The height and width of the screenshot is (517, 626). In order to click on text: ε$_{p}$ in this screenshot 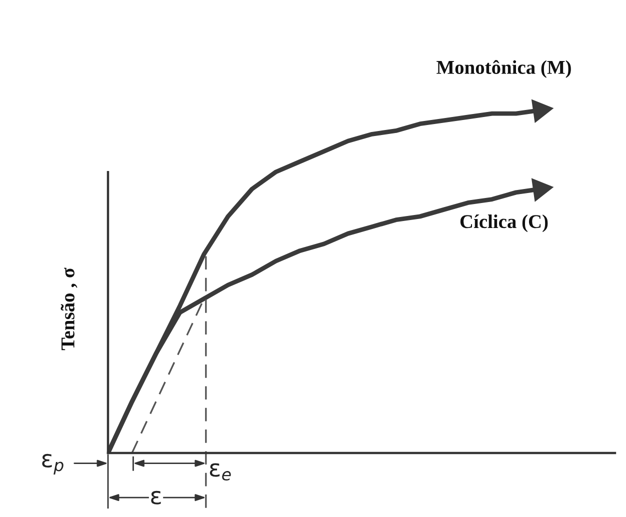, I will do `click(53, 464)`.